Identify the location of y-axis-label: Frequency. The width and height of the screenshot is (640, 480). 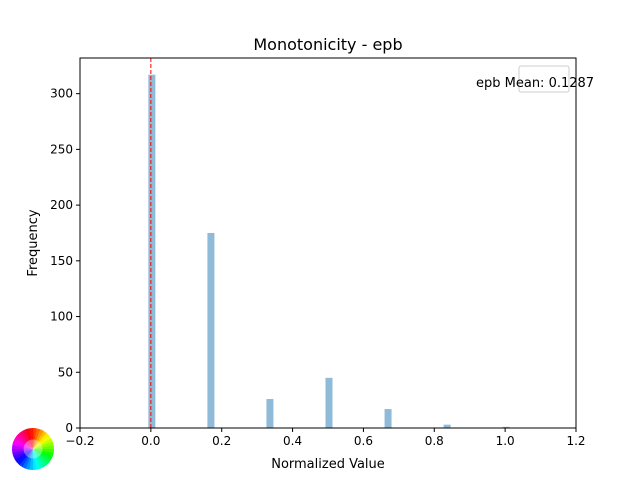
(33, 242).